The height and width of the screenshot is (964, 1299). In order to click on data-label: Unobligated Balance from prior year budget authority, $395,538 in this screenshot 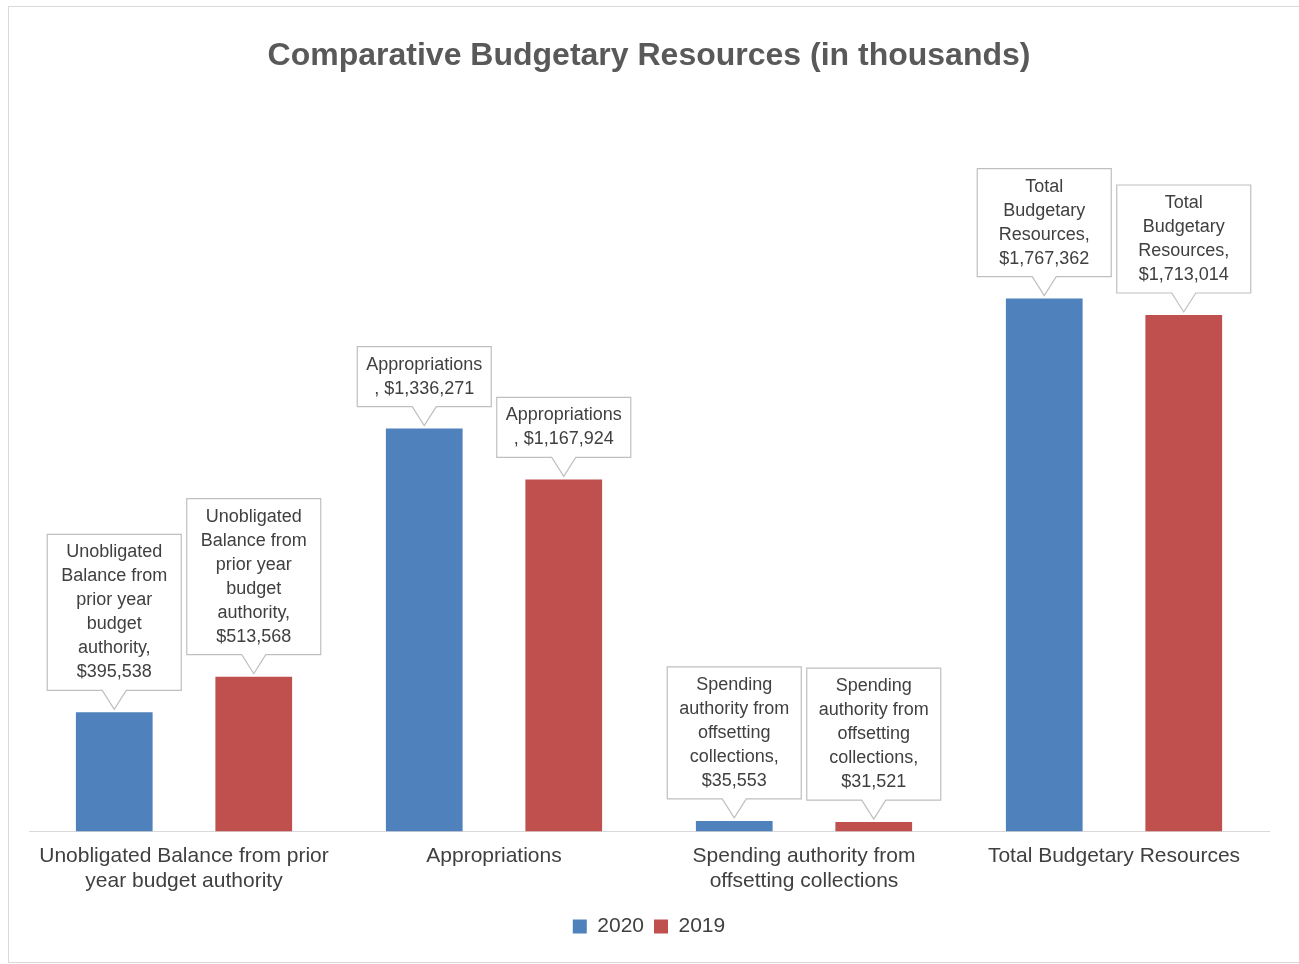, I will do `click(114, 611)`.